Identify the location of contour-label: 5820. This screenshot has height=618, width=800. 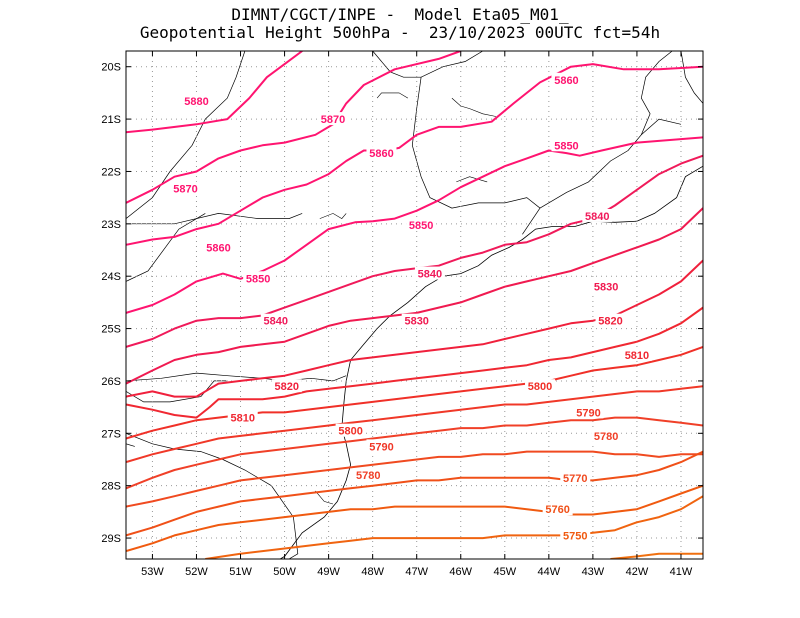
(287, 387).